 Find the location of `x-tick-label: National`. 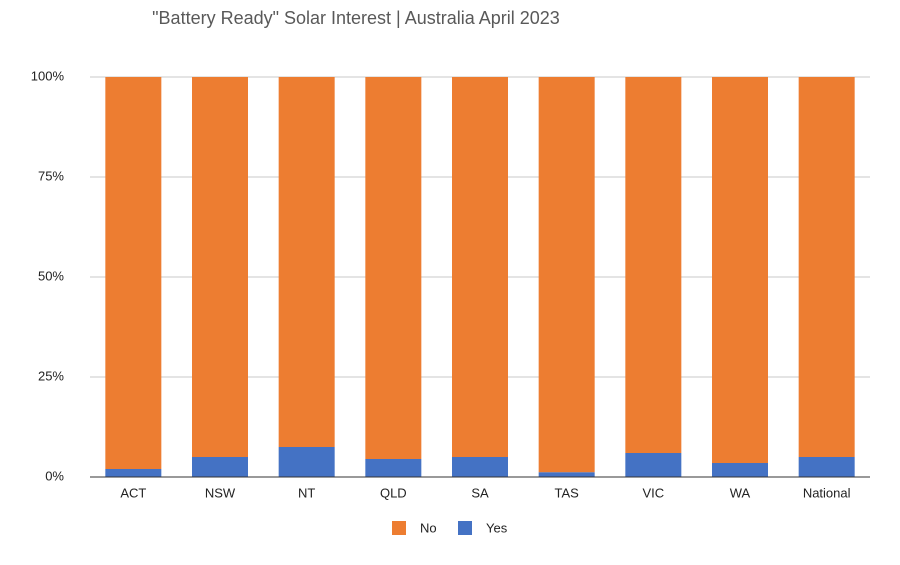

x-tick-label: National is located at coordinates (827, 492).